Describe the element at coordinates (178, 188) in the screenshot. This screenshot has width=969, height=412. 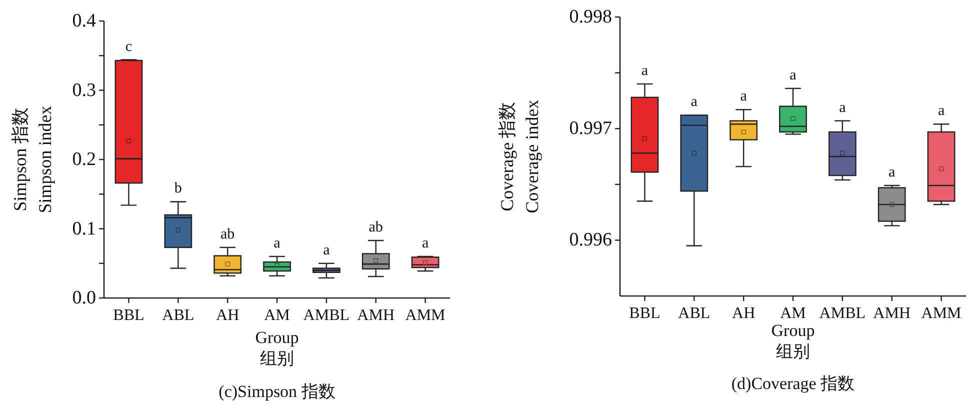
I see `annotation: b` at that location.